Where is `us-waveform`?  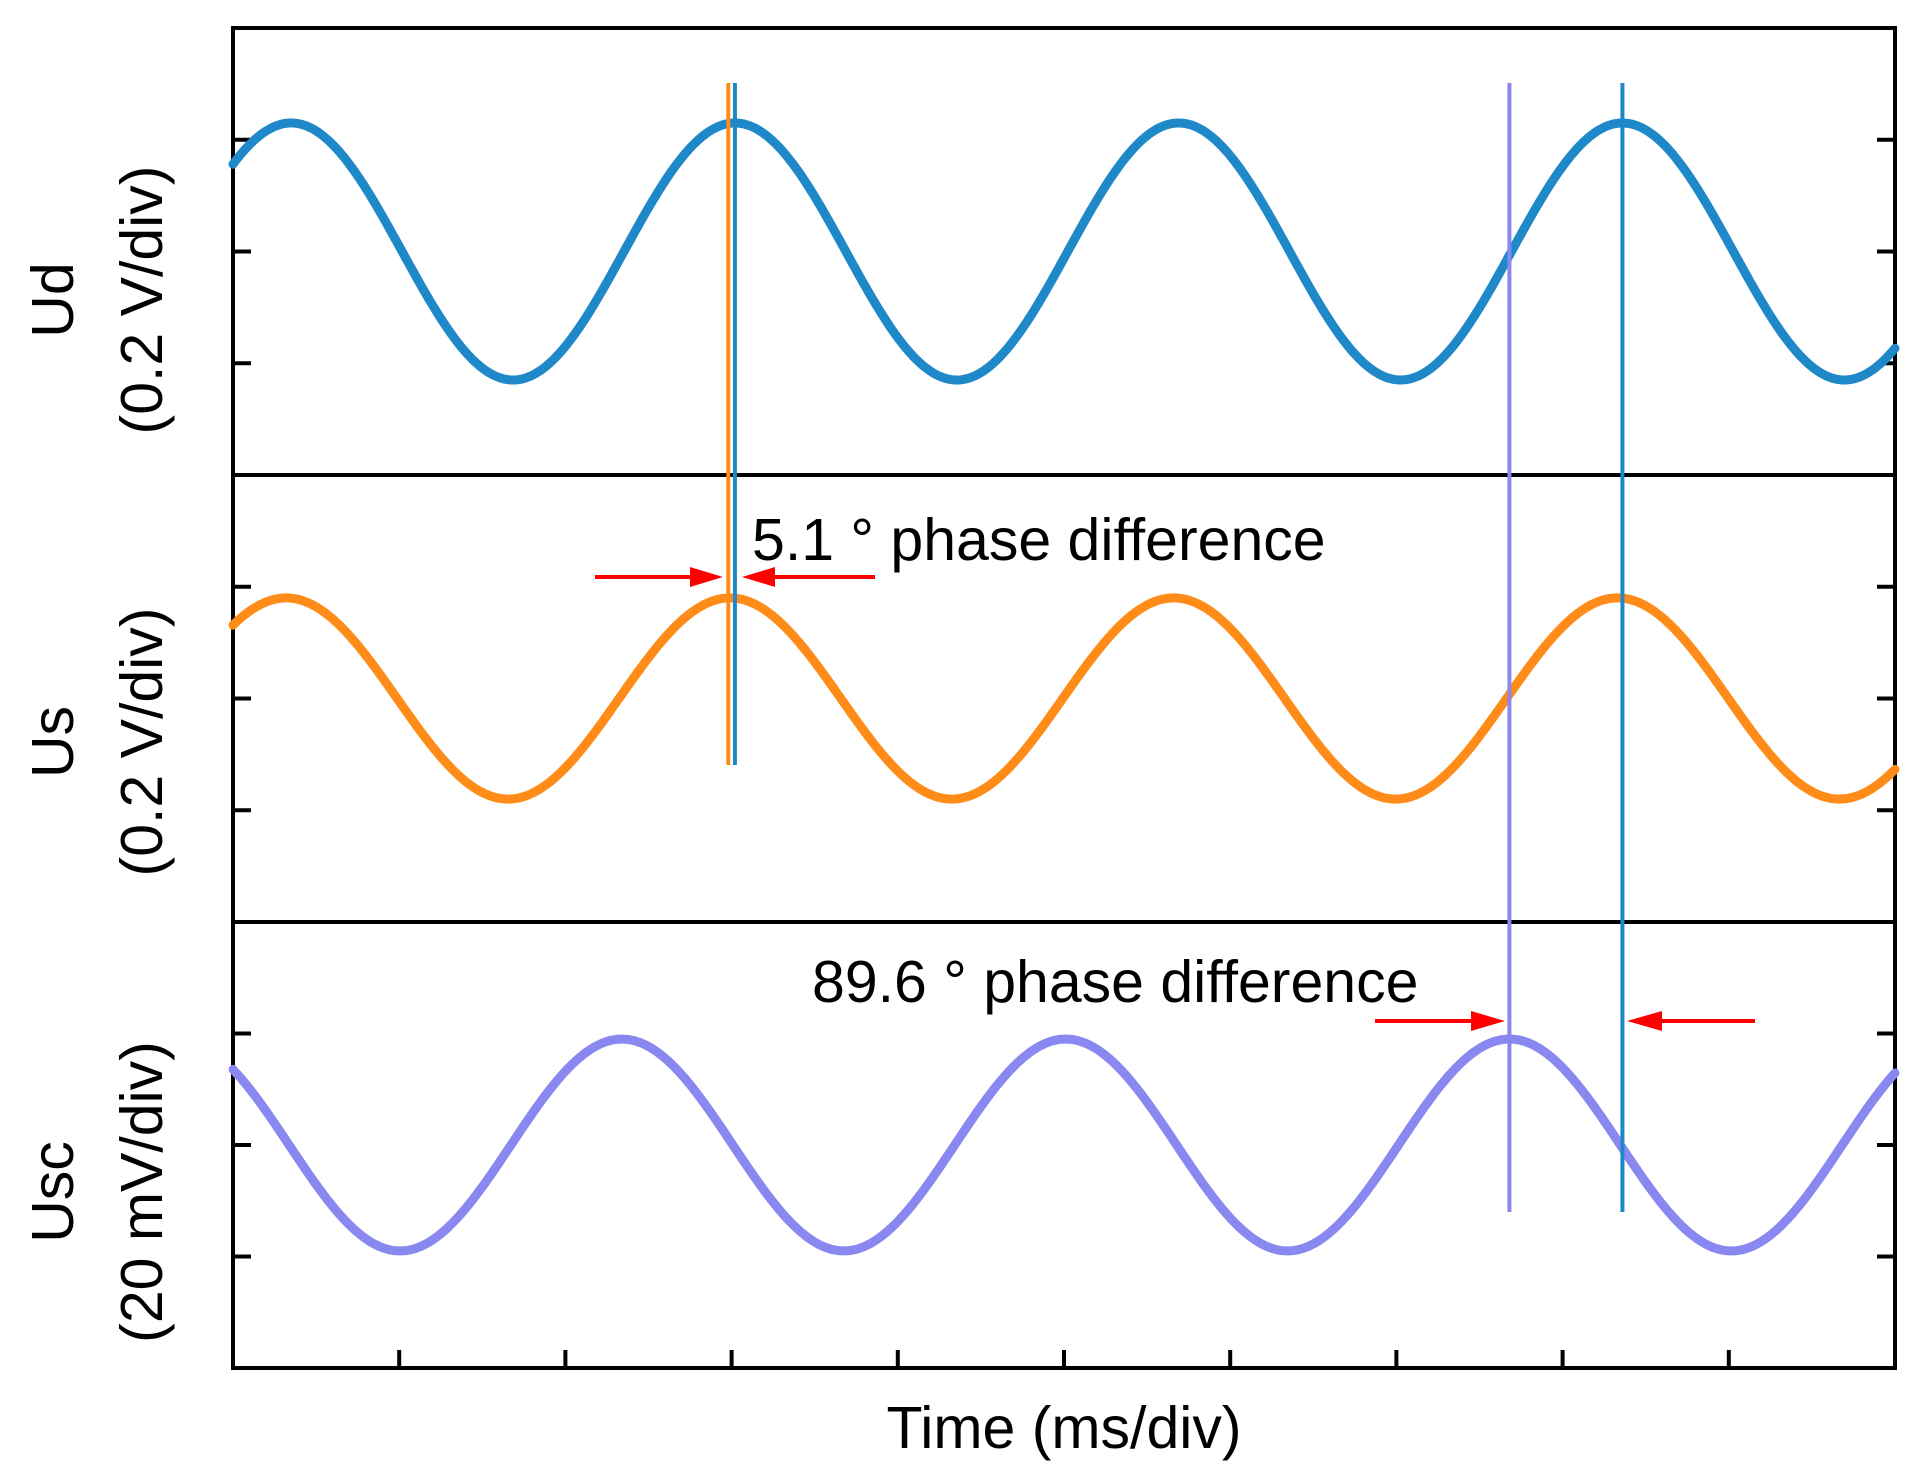
us-waveform is located at coordinates (1064, 698).